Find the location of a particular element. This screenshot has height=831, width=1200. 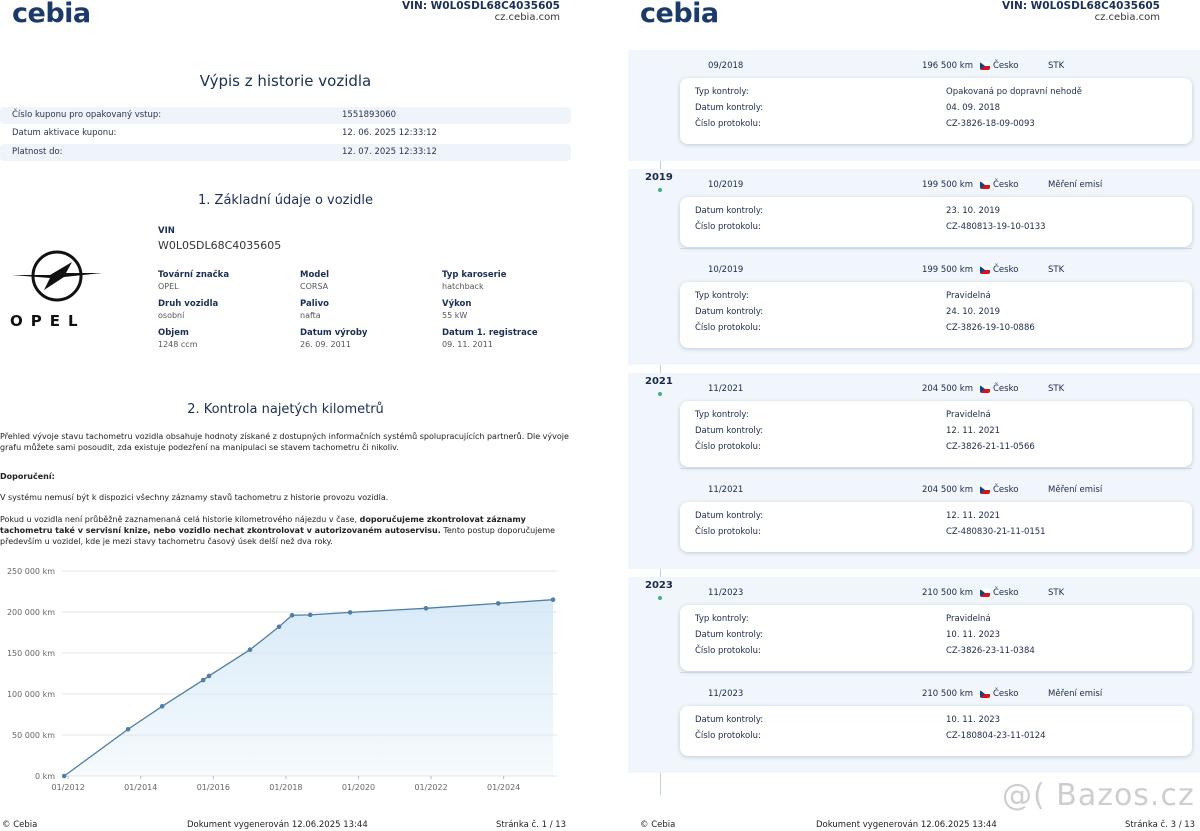

detail-value: Pravidelná is located at coordinates (968, 619).